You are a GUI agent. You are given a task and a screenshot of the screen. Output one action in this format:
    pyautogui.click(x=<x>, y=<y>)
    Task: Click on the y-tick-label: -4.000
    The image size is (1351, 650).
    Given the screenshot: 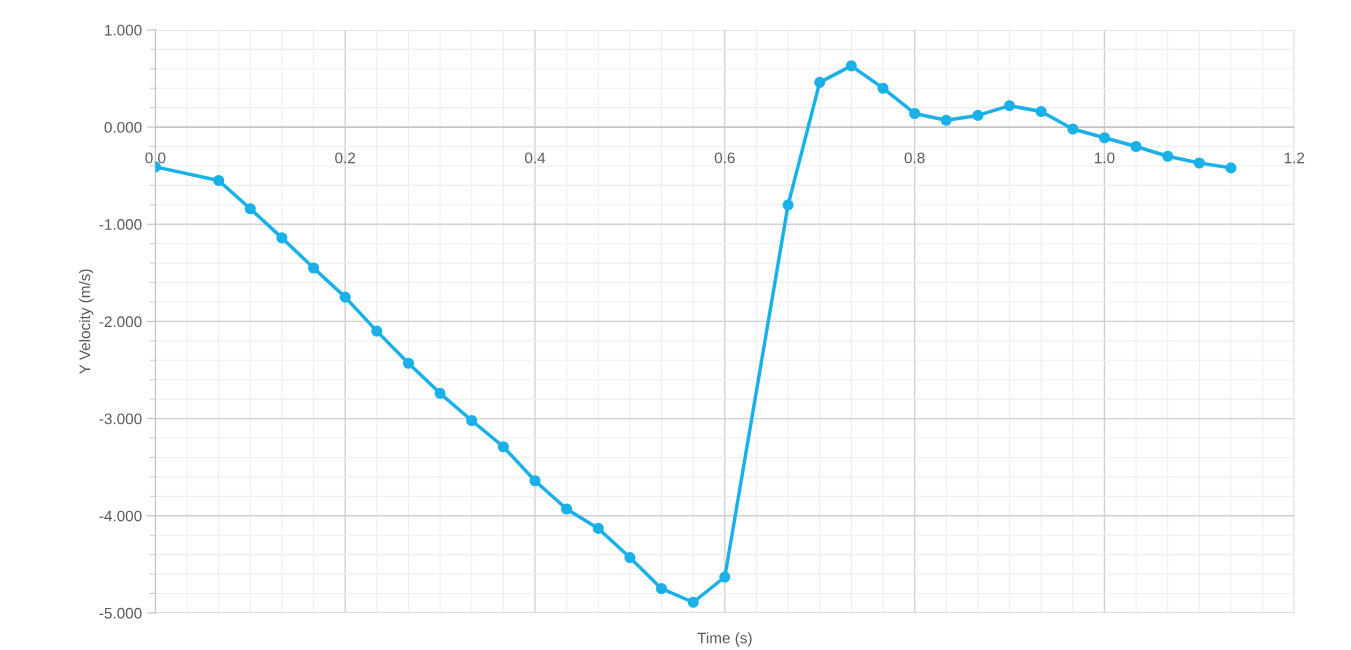 What is the action you would take?
    pyautogui.click(x=120, y=516)
    